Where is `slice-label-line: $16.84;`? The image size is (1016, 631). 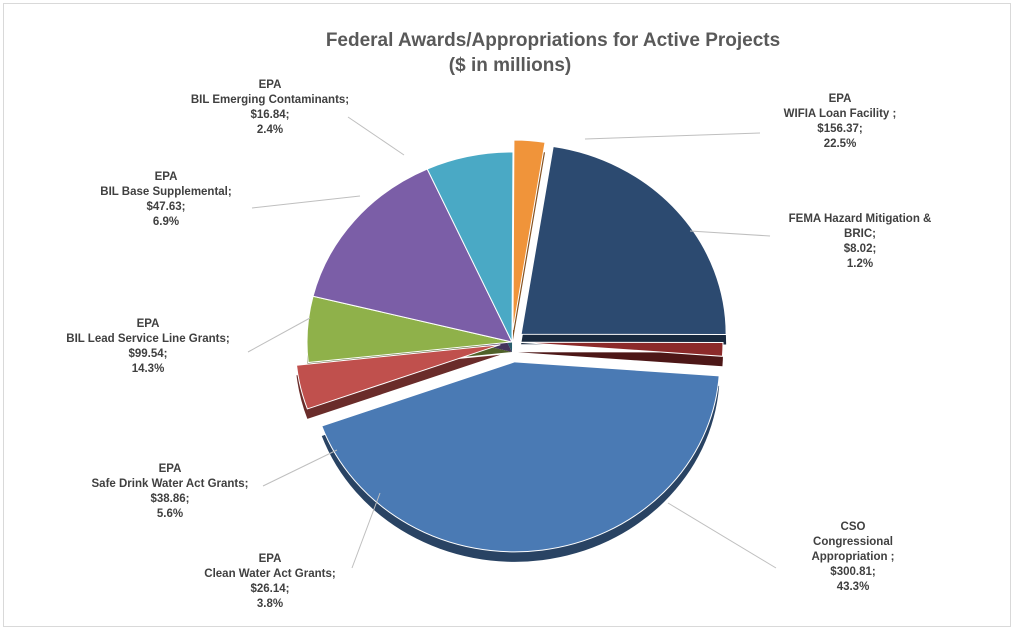
slice-label-line: $16.84; is located at coordinates (269, 115).